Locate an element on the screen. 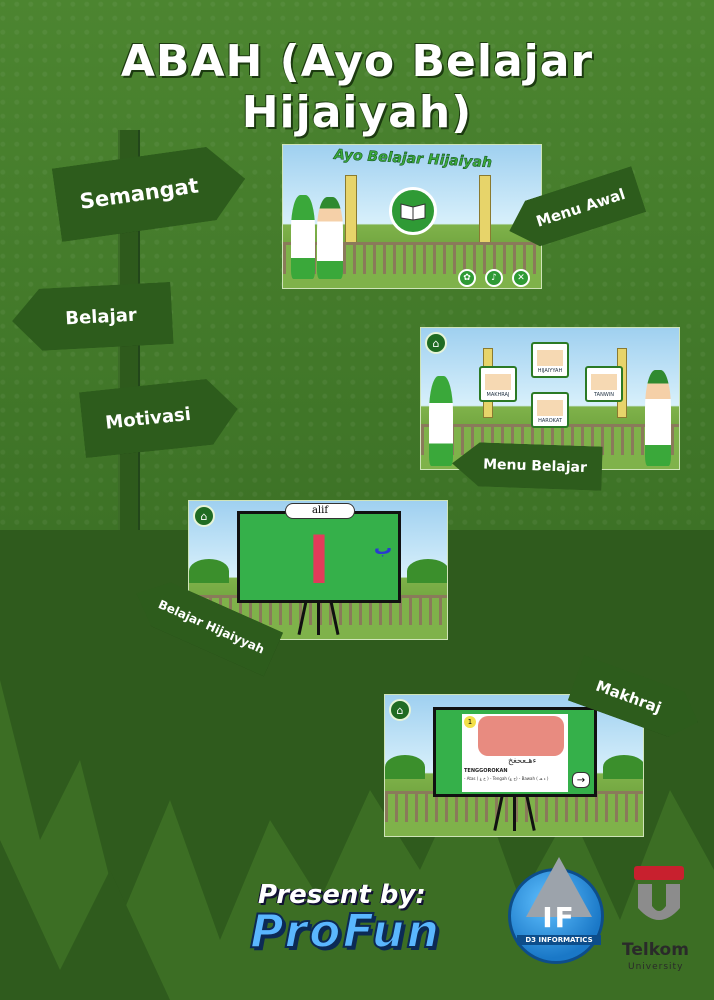  close-button: ✕ is located at coordinates (521, 278).